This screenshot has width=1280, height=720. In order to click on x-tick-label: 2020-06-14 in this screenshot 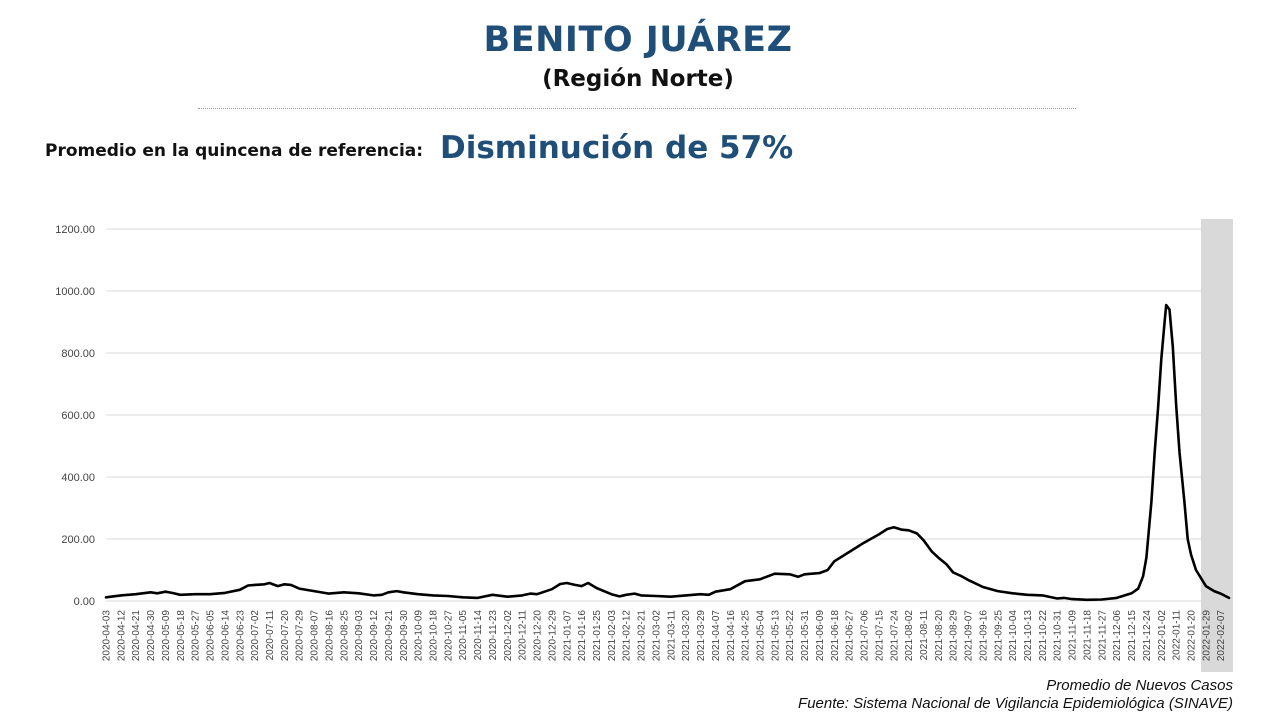, I will do `click(225, 636)`.